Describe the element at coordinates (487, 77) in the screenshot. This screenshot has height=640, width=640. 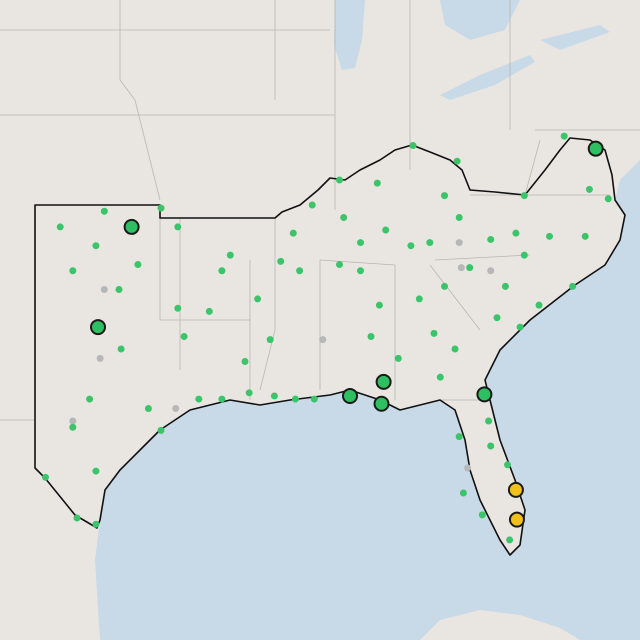
I see `lake-erie` at that location.